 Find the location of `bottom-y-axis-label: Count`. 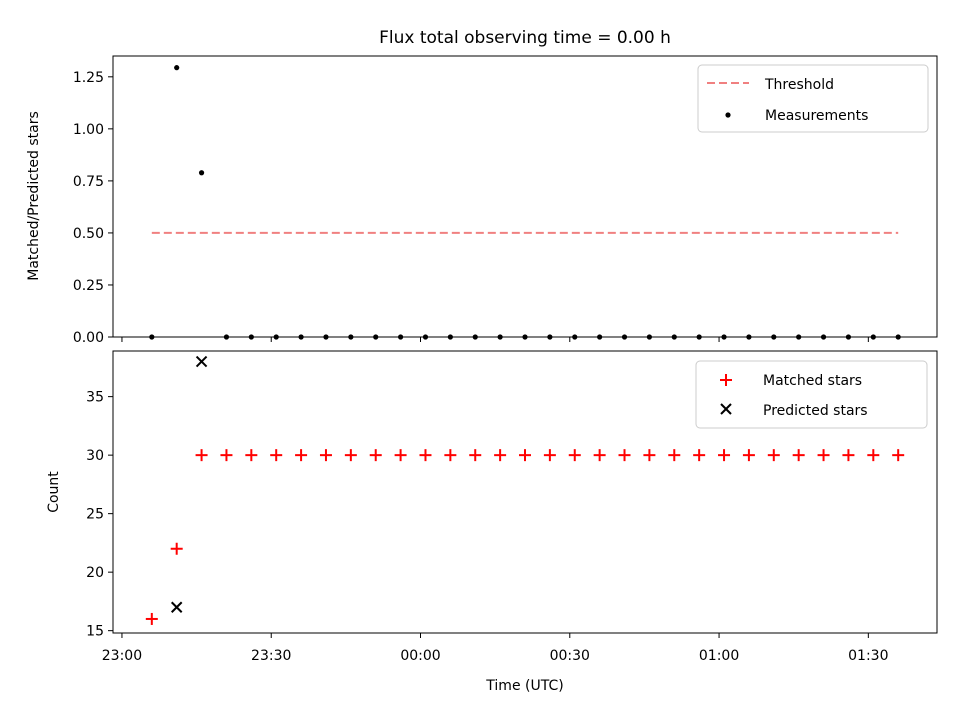

bottom-y-axis-label: Count is located at coordinates (54, 492).